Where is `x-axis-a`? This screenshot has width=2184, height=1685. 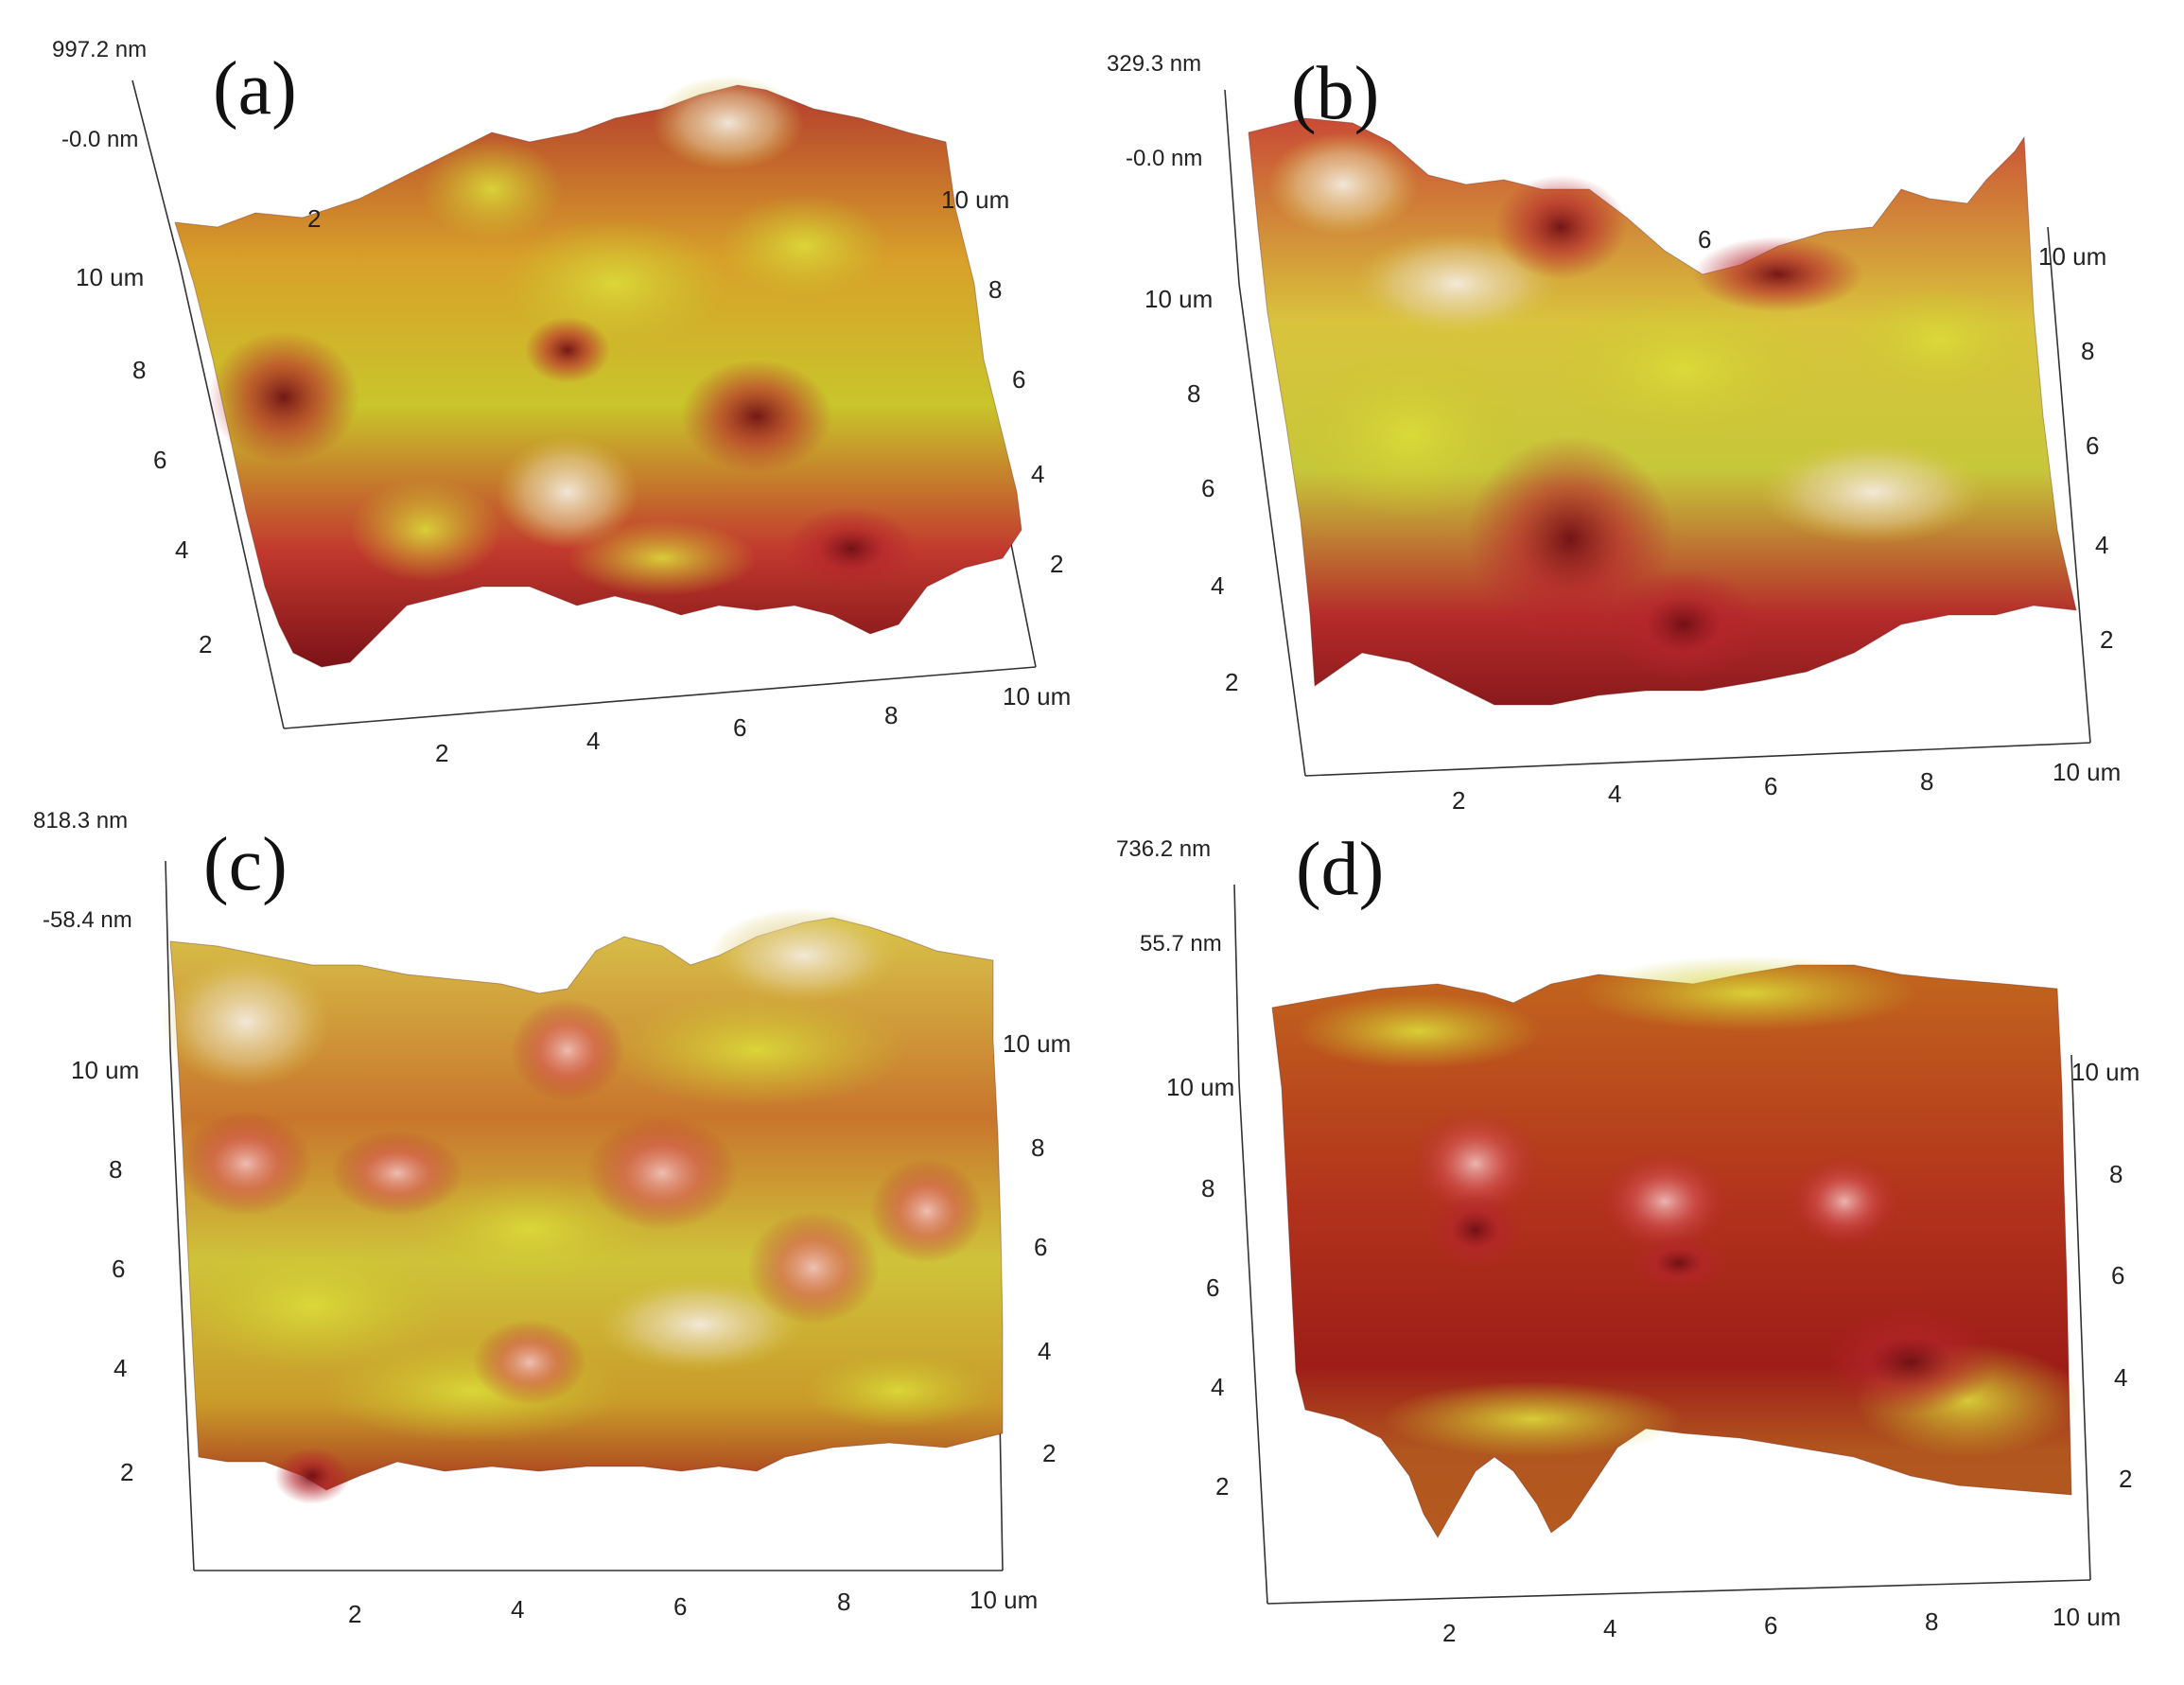
x-axis-a is located at coordinates (660, 697).